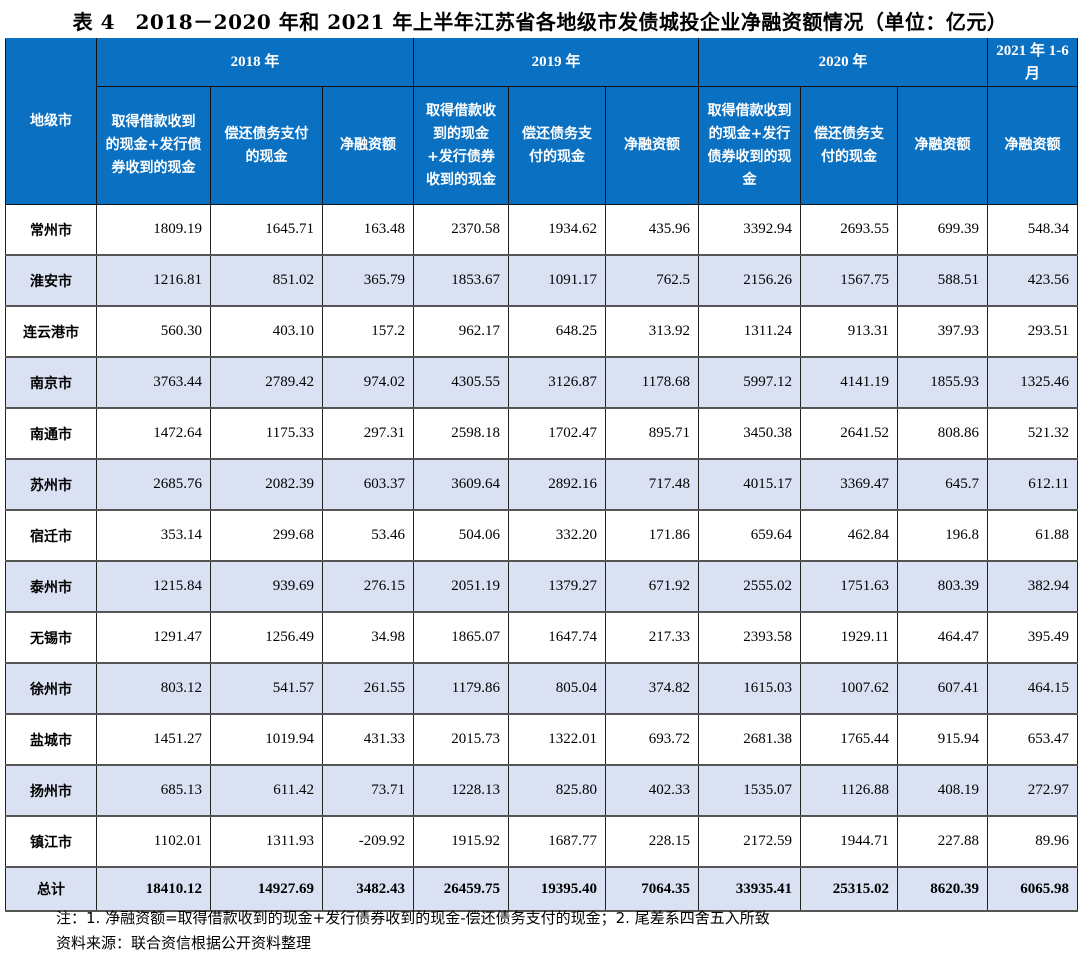  What do you see at coordinates (652, 382) in the screenshot?
I see `value-cell: 1178.68` at bounding box center [652, 382].